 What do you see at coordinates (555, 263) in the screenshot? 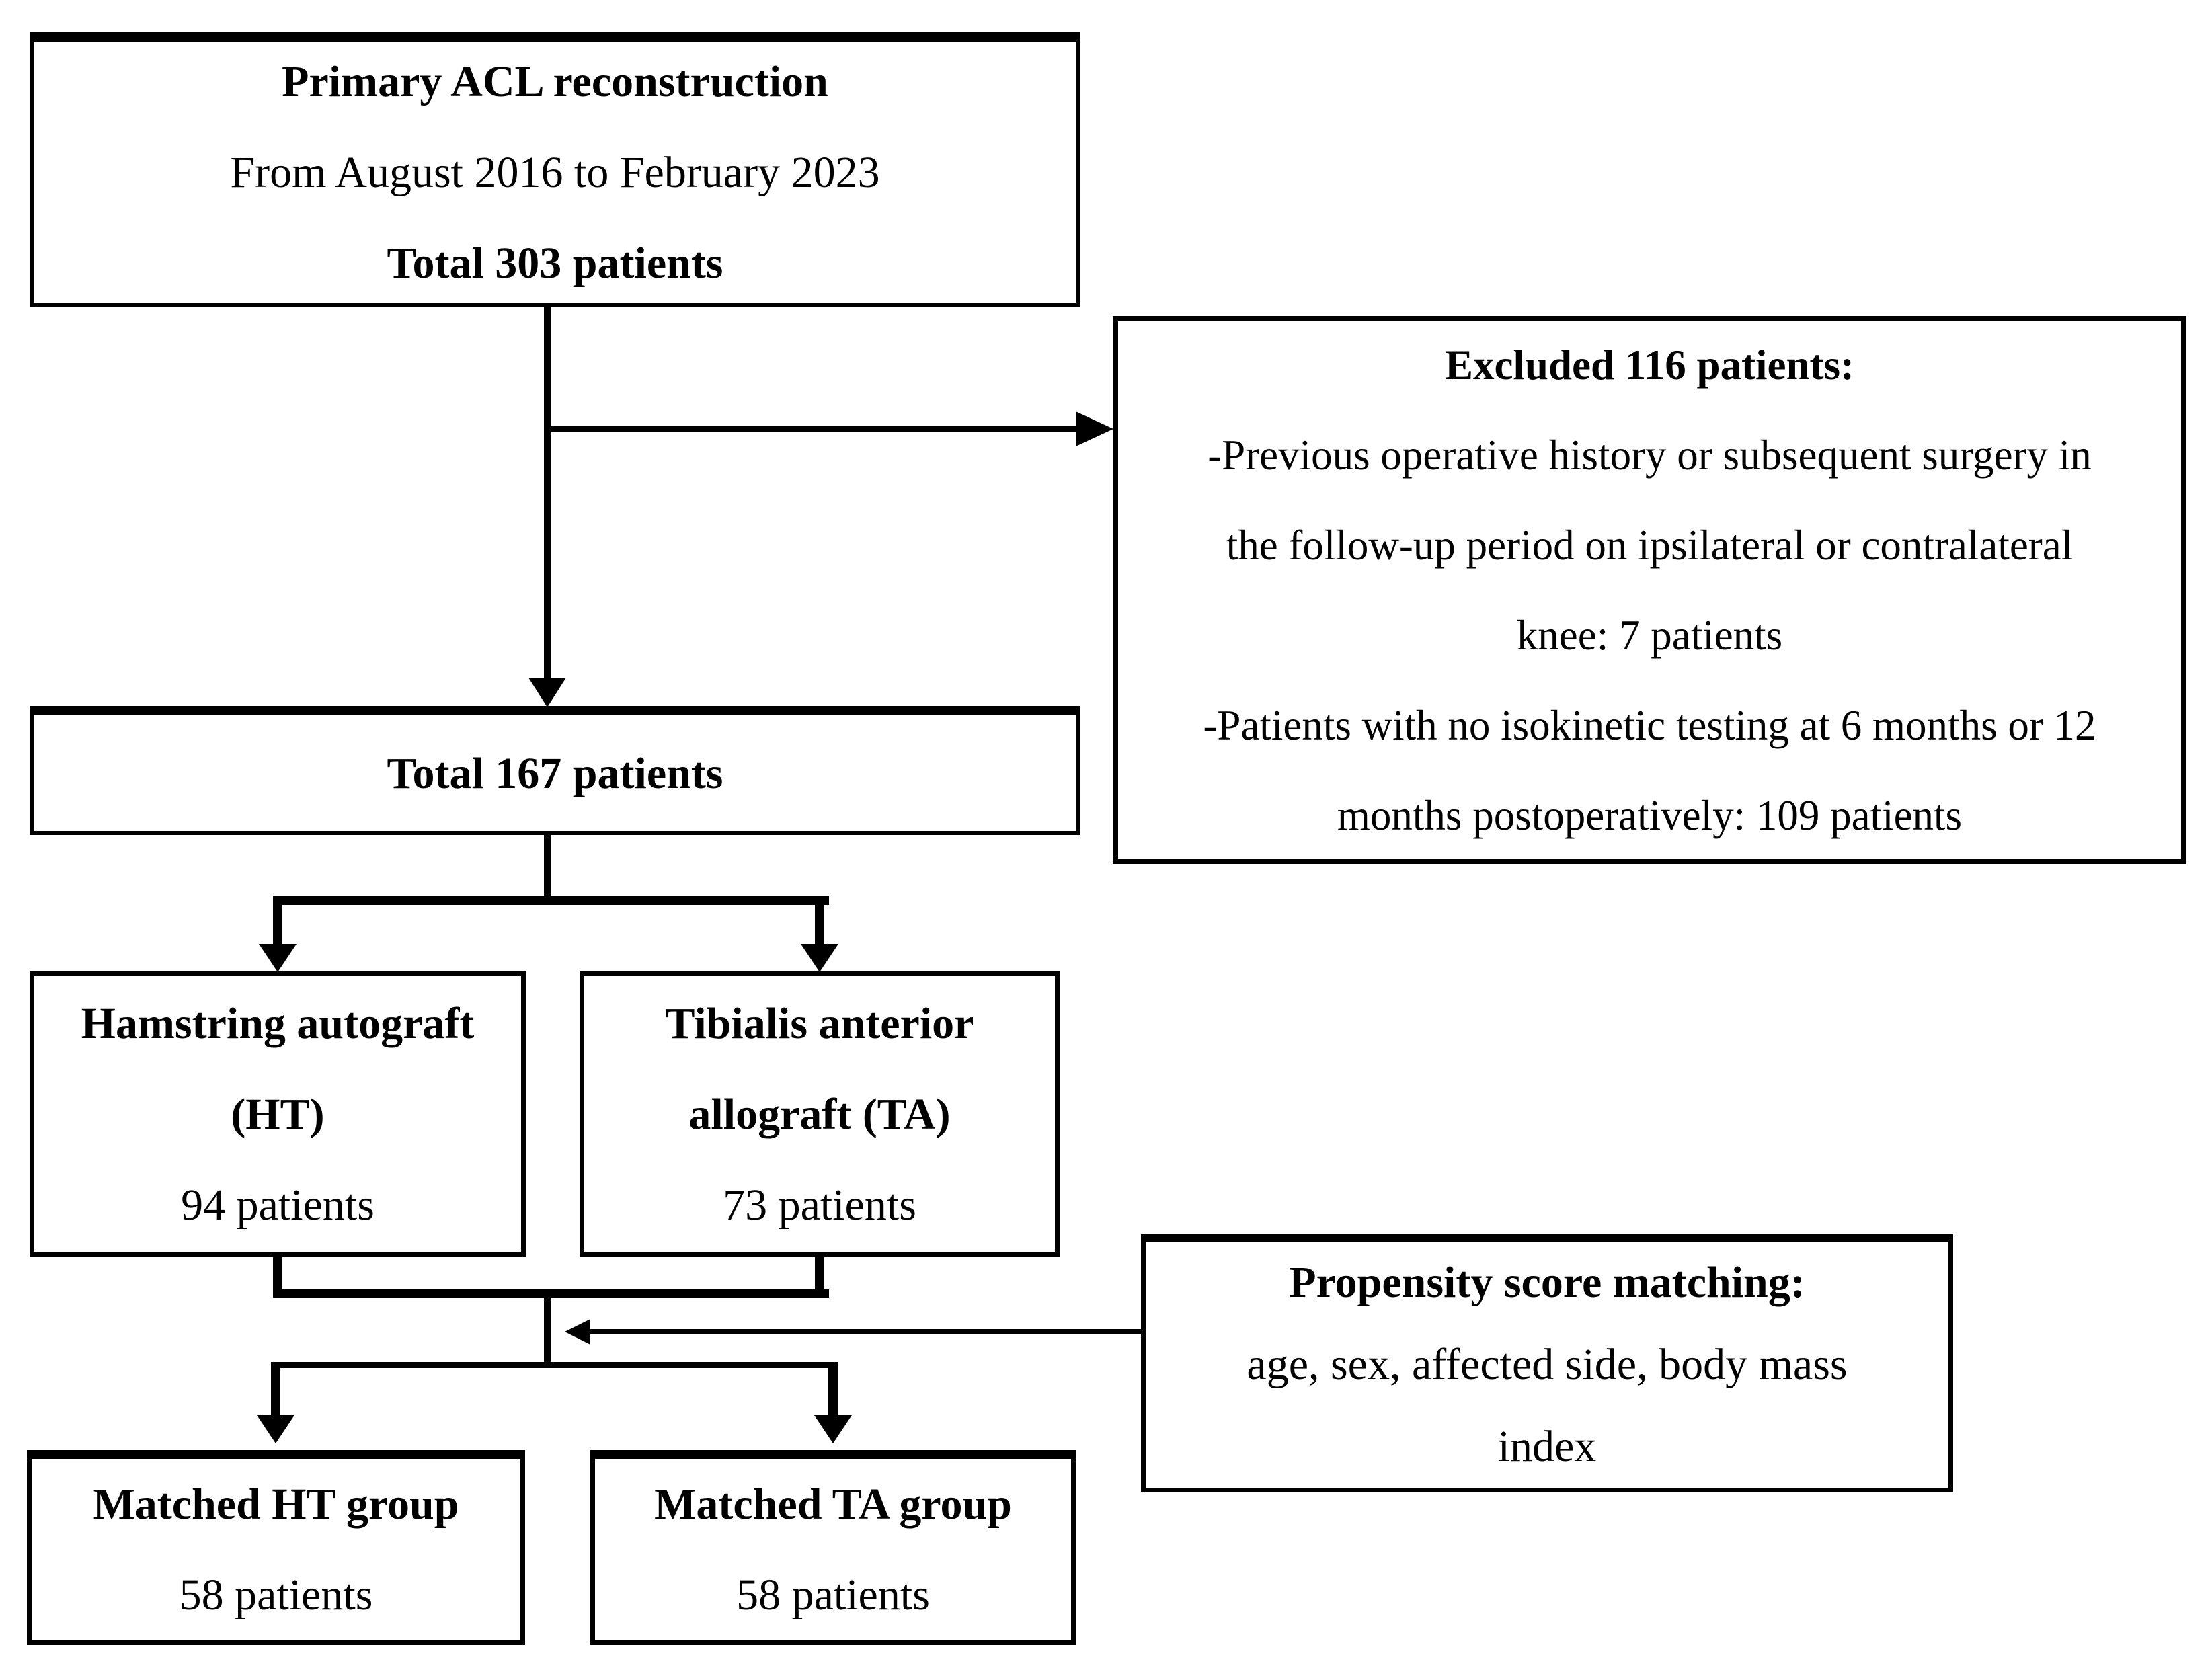
I see `text-line: Total 303 patients` at bounding box center [555, 263].